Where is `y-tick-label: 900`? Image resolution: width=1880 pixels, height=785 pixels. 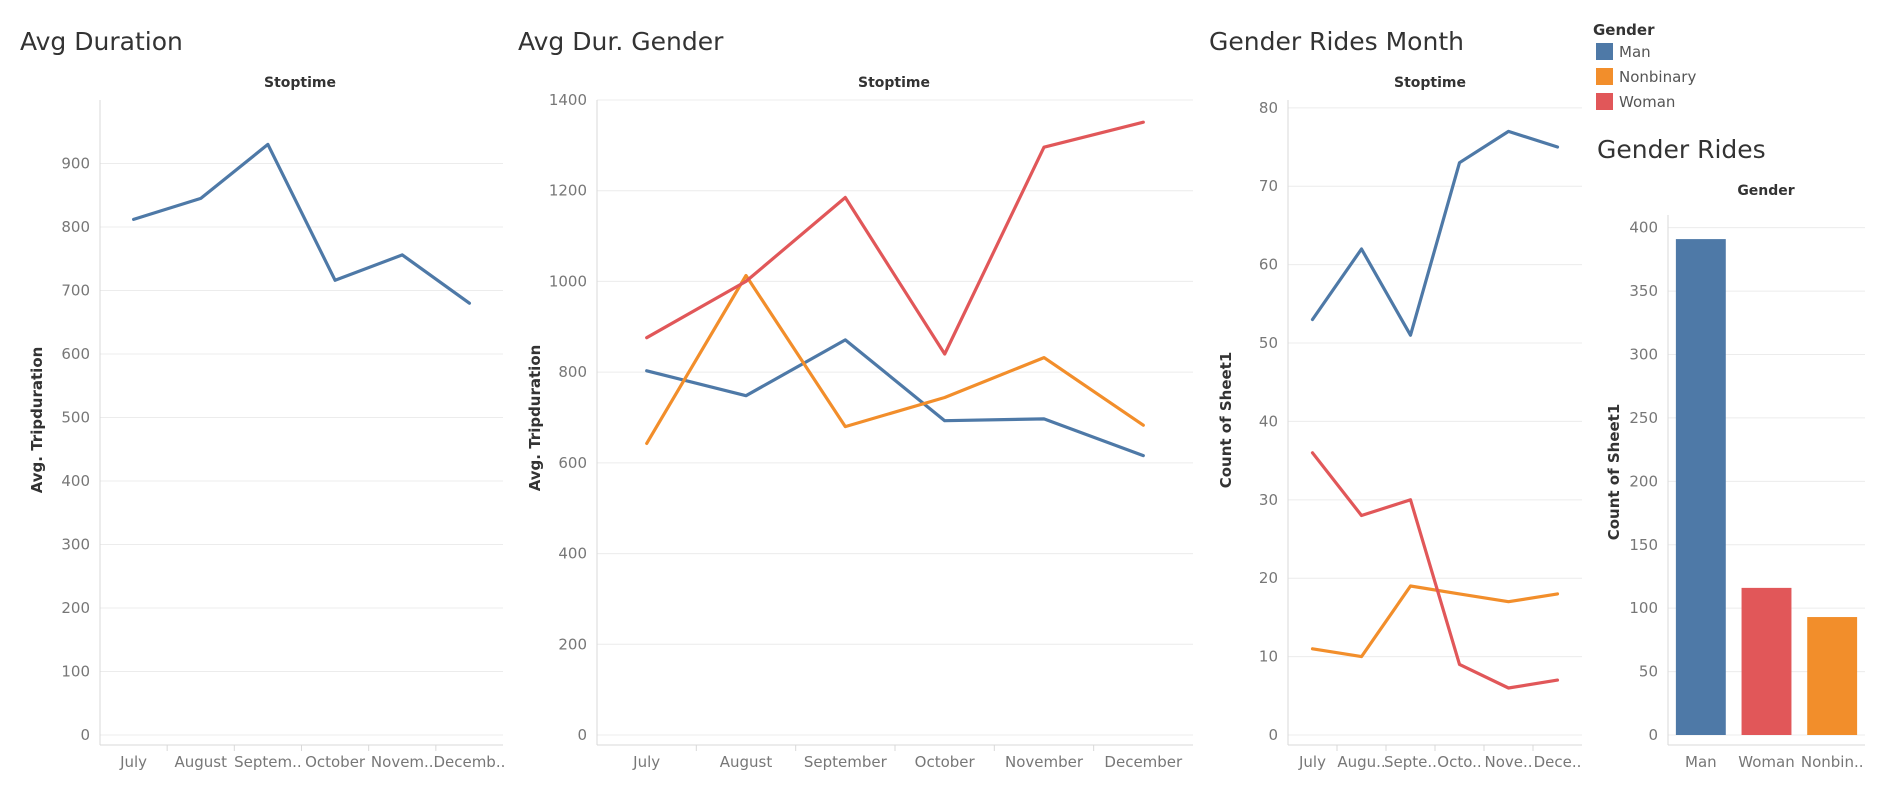
y-tick-label: 900 is located at coordinates (75, 164).